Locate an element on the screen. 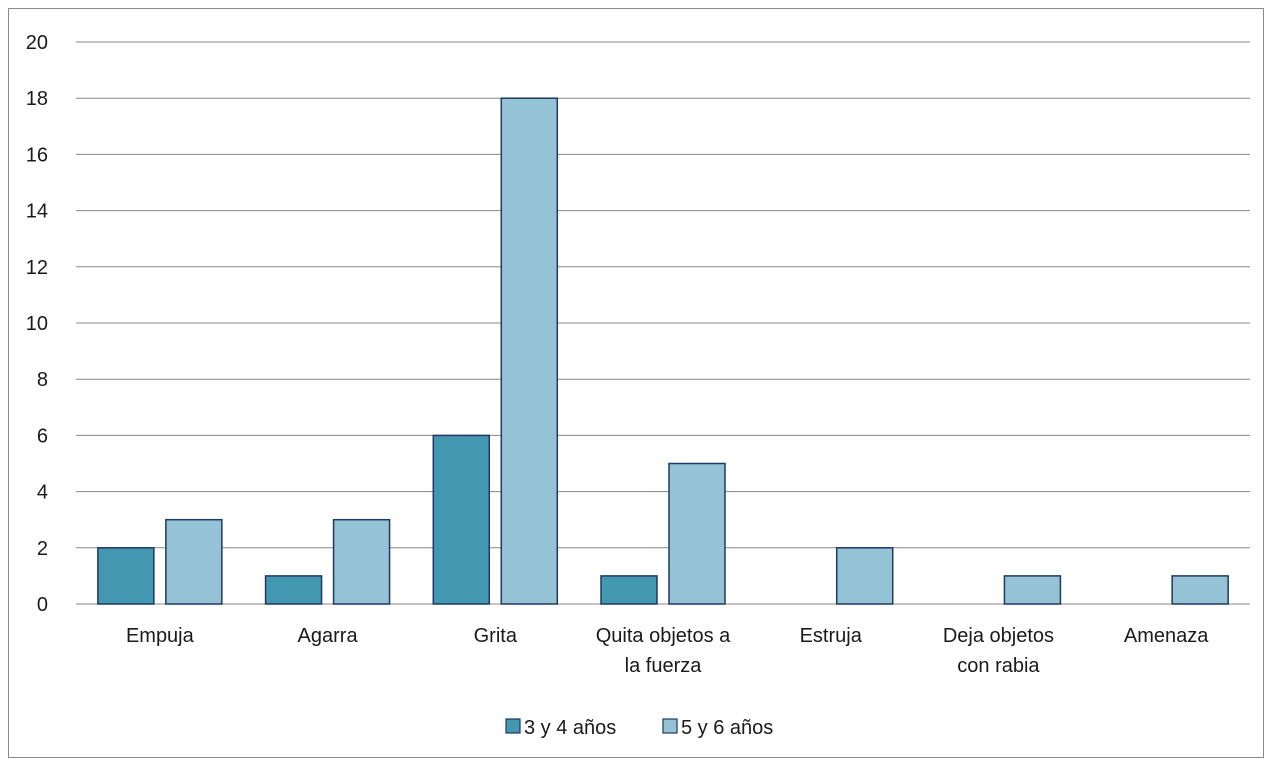  x-category-label: Deja objetos con rabia is located at coordinates (998, 651).